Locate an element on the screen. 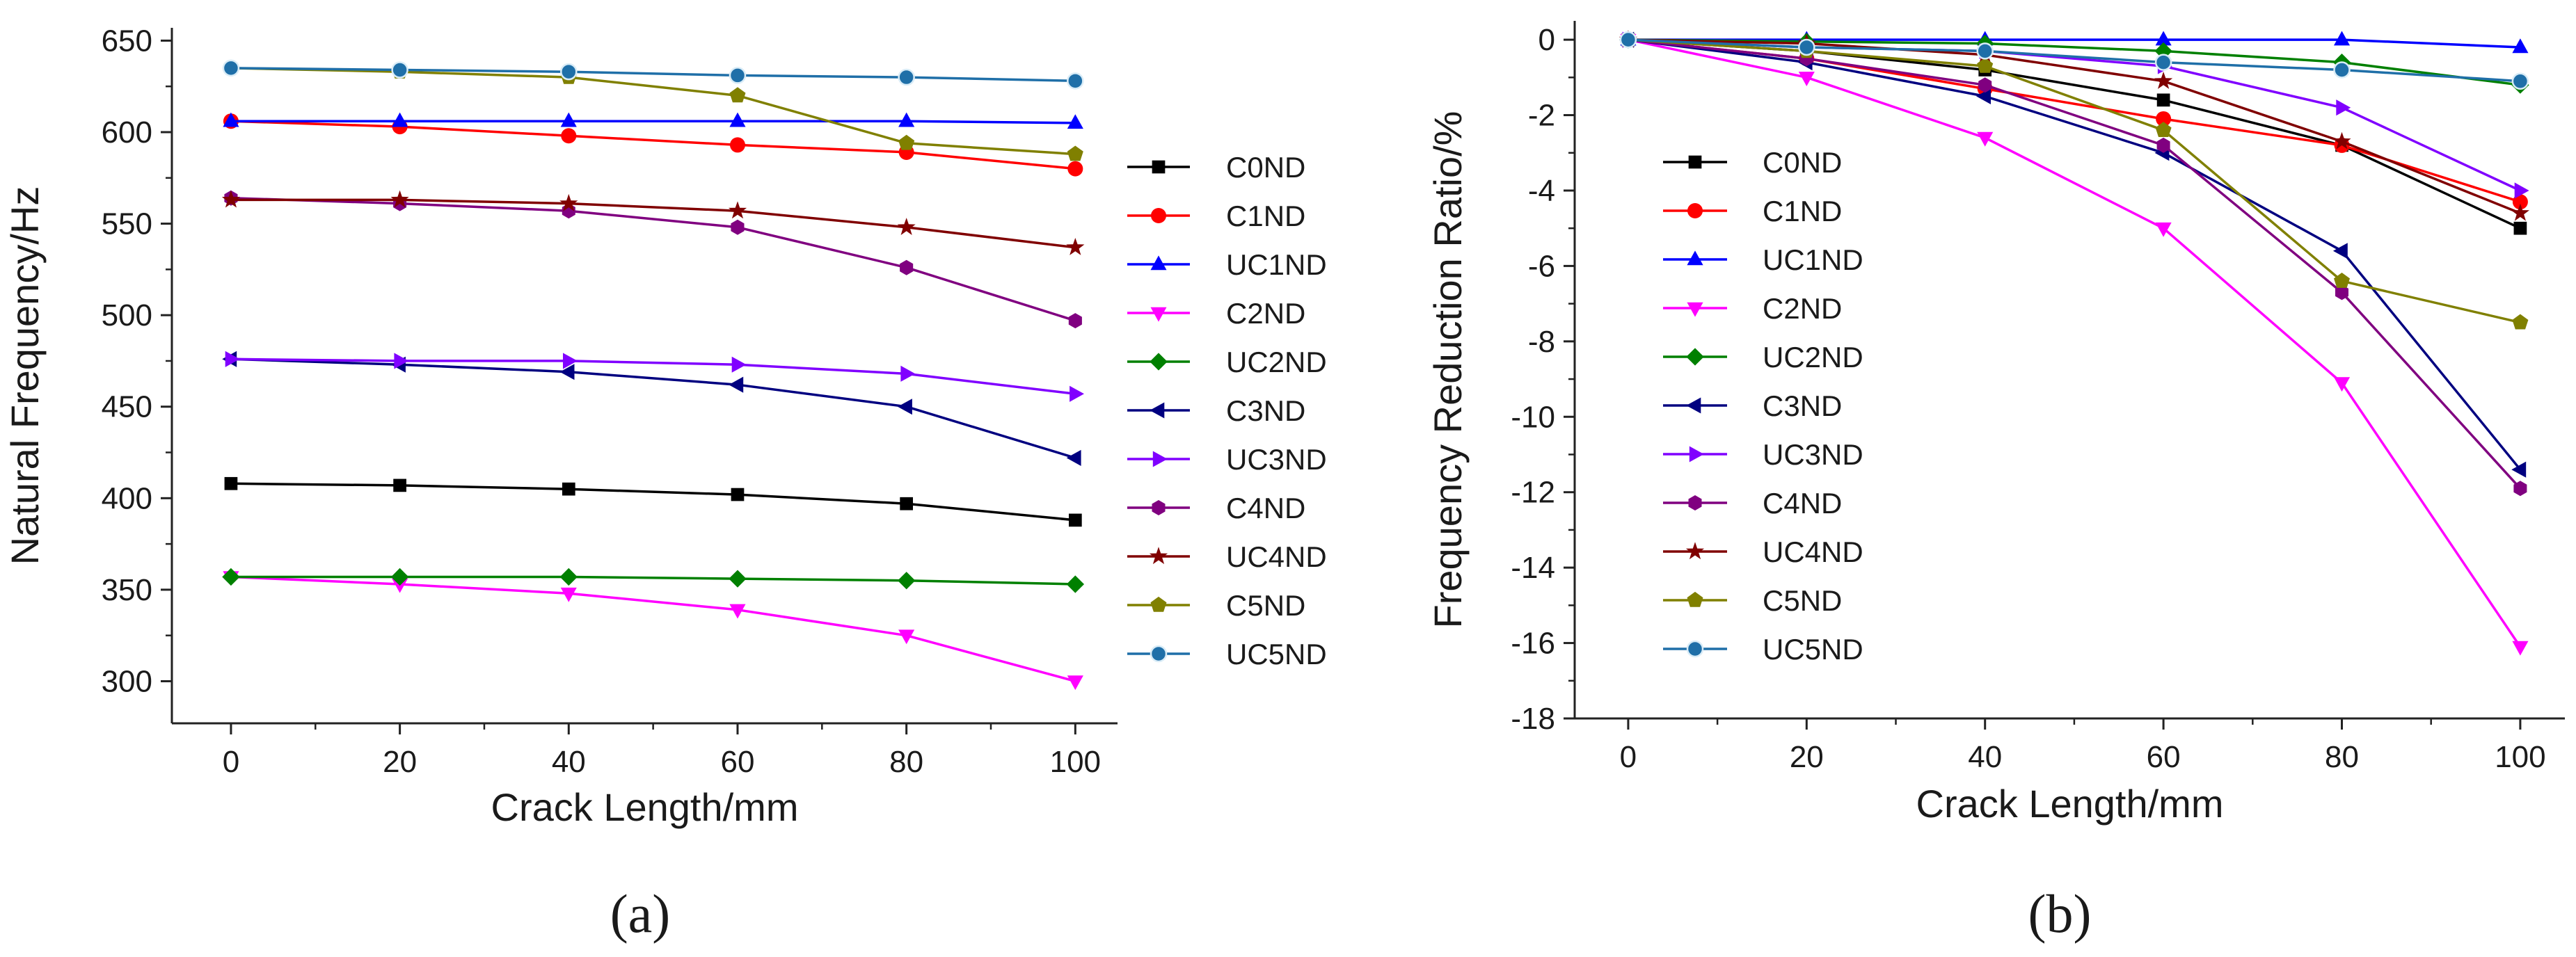 The width and height of the screenshot is (2576, 957). y-axis-label: Natural Frequency/Hz is located at coordinates (25, 375).